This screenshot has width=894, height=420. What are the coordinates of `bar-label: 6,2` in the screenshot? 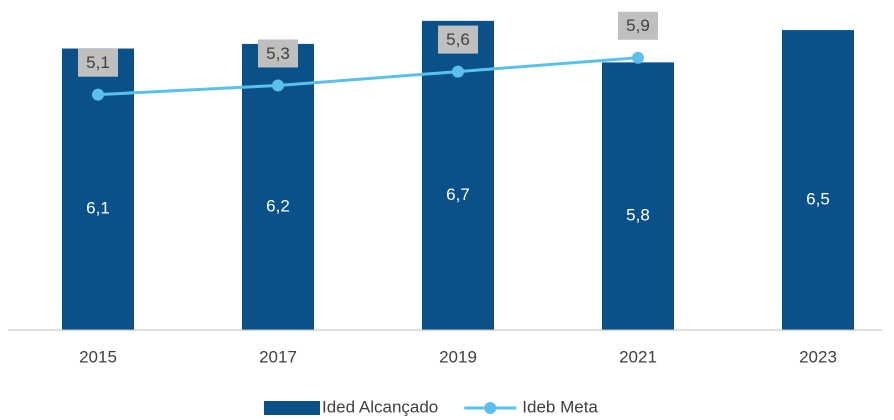 It's located at (278, 205).